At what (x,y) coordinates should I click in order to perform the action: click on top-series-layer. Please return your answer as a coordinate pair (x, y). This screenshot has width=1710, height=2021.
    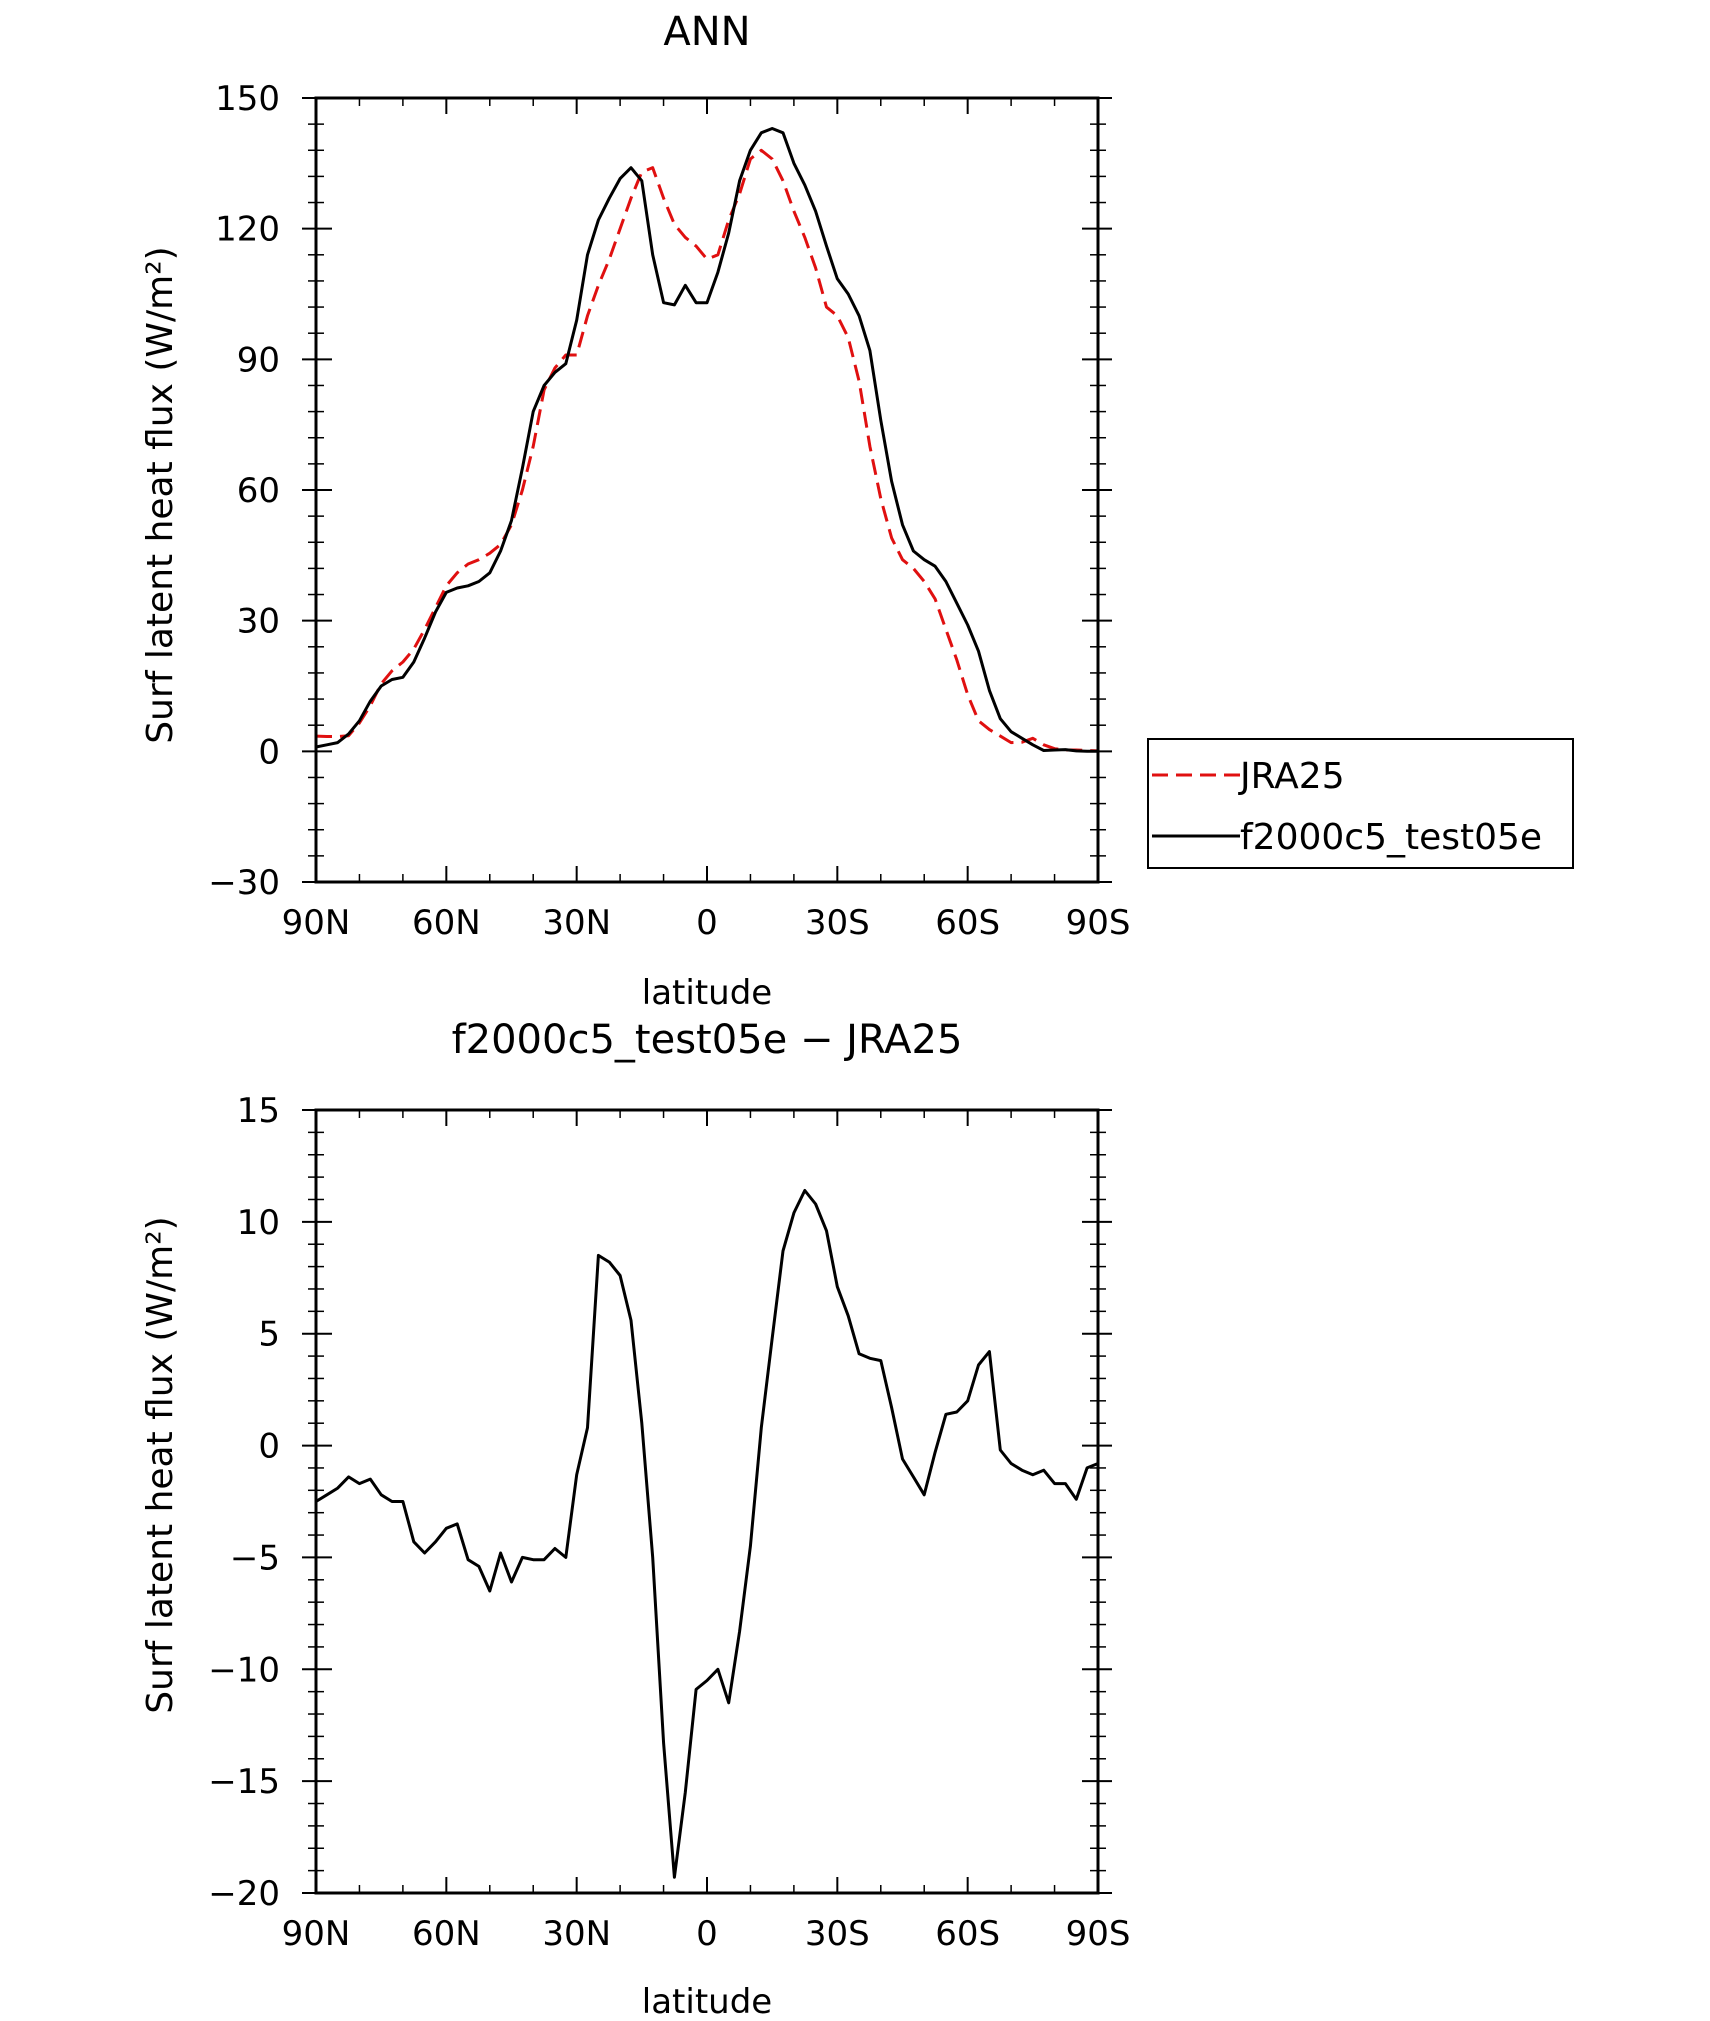
    Looking at the image, I should click on (707, 440).